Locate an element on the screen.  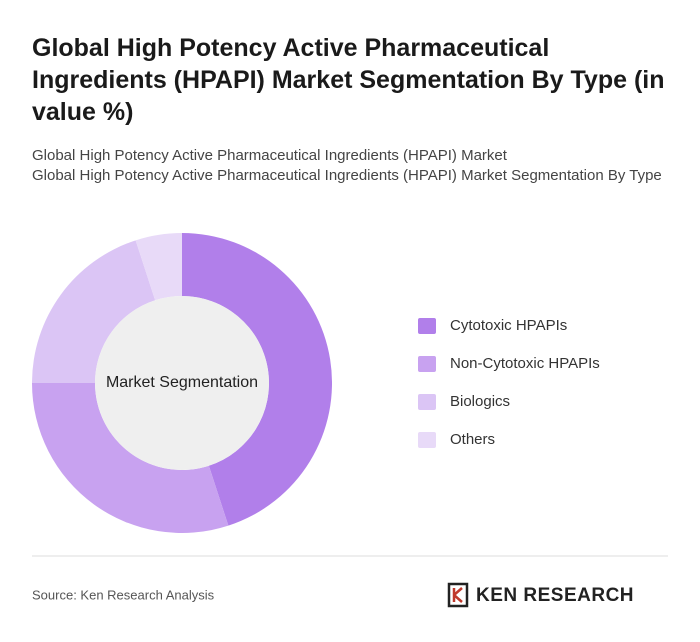
legend-label: Cytotoxic HPAPIs is located at coordinates (508, 325).